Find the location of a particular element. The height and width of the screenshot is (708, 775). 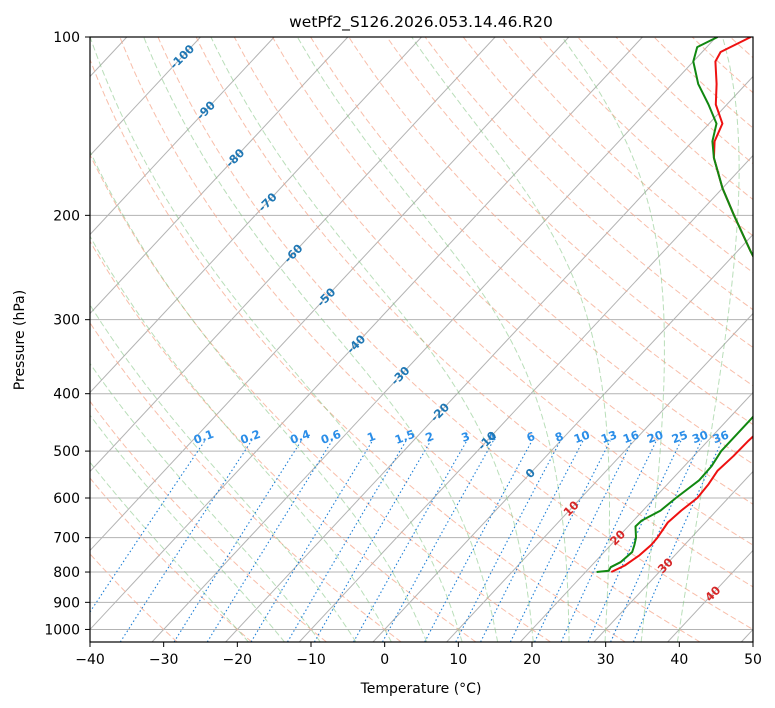

y-tick-label: 900 is located at coordinates (66, 603).